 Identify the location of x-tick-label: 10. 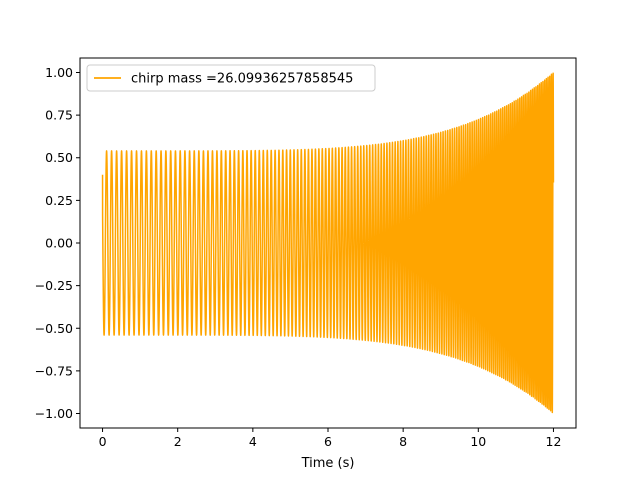
(478, 441).